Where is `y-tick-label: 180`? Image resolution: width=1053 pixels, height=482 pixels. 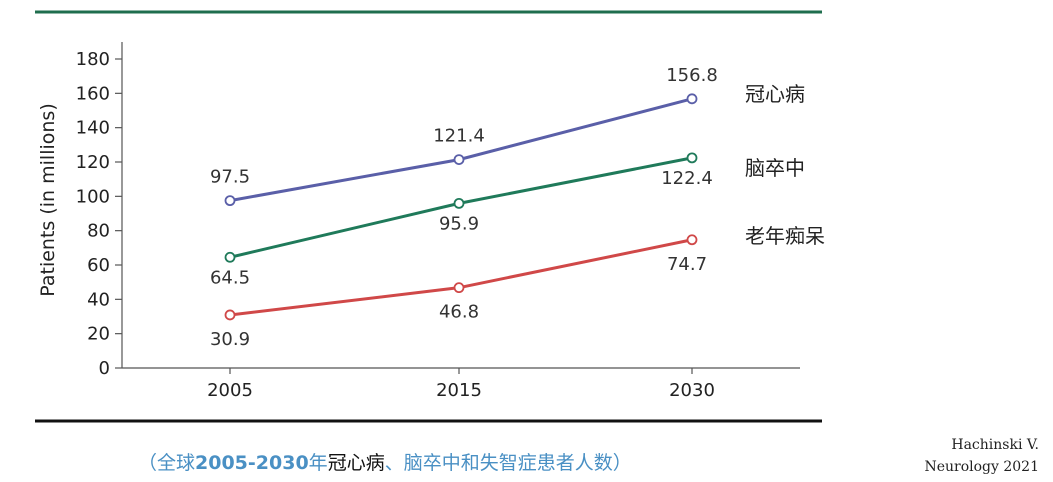 y-tick-label: 180 is located at coordinates (93, 59).